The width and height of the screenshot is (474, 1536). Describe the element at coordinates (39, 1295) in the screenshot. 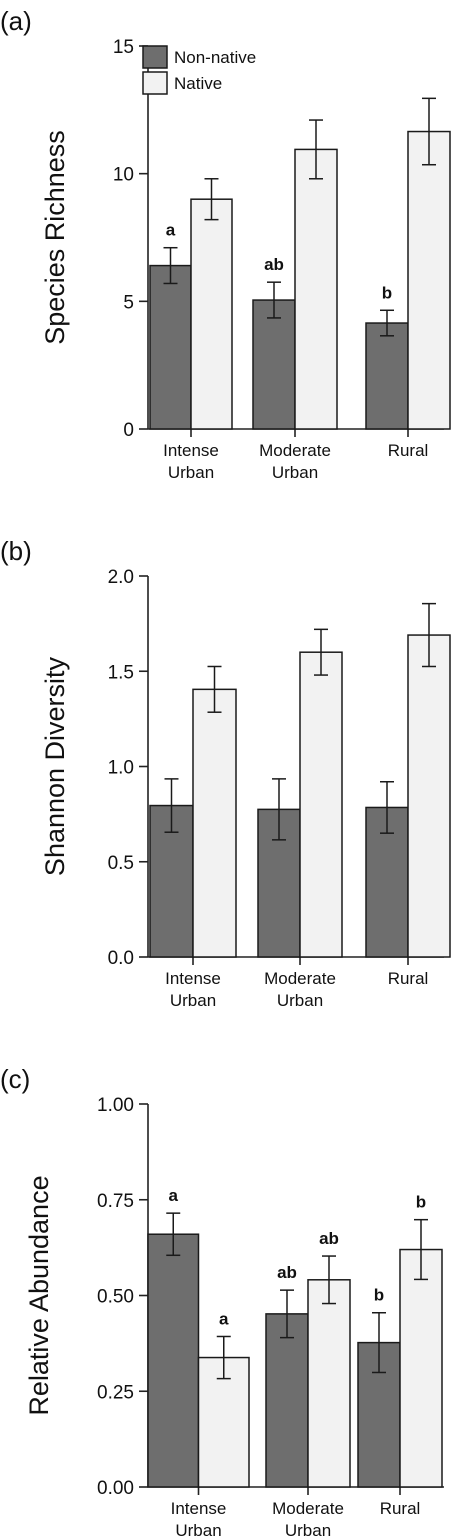

I see `y-axis-label: Relative Abundance` at that location.